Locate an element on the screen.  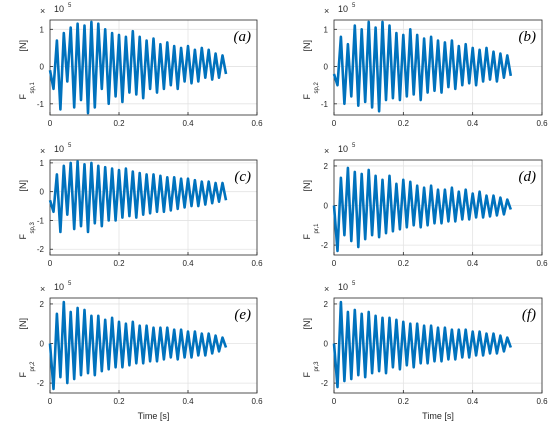
y-axis-label-subscript: sp,2 is located at coordinates (317, 87).